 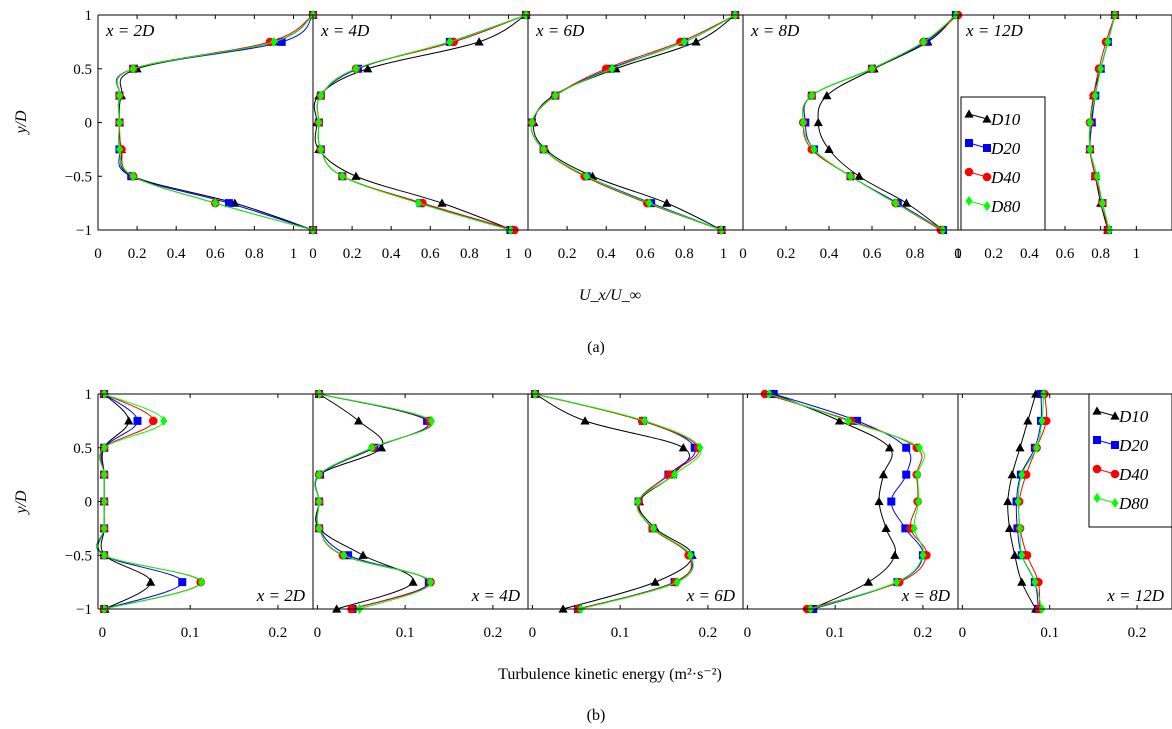 What do you see at coordinates (610, 674) in the screenshot?
I see `x-axis-label: Turbulence kinetic energy (m²·s⁻²)` at bounding box center [610, 674].